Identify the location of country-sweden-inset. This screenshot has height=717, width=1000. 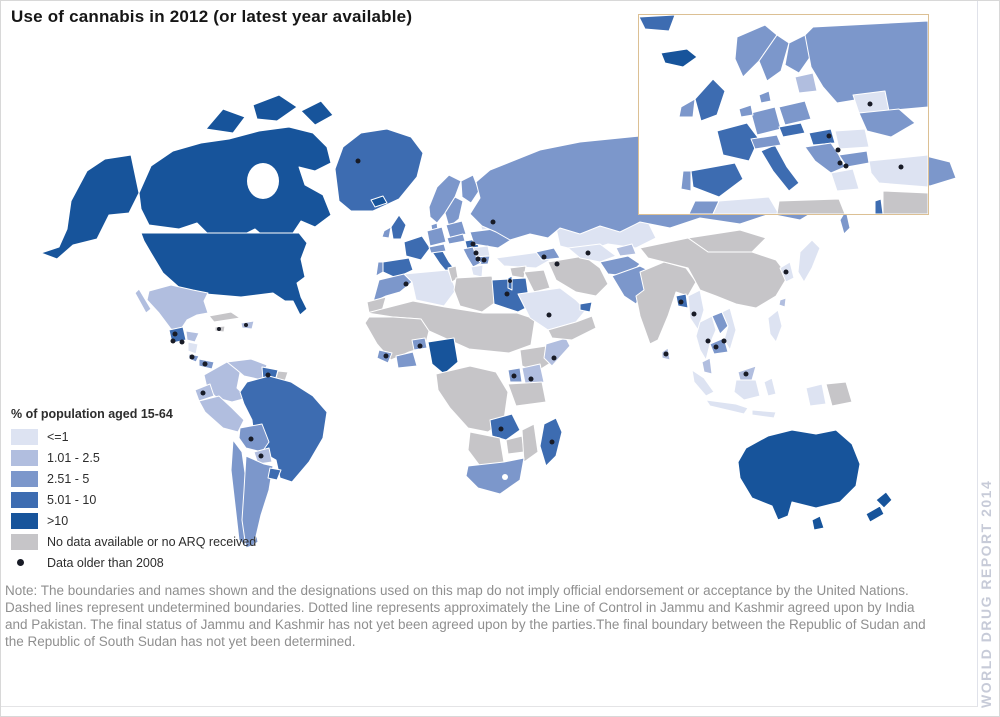
(774, 58).